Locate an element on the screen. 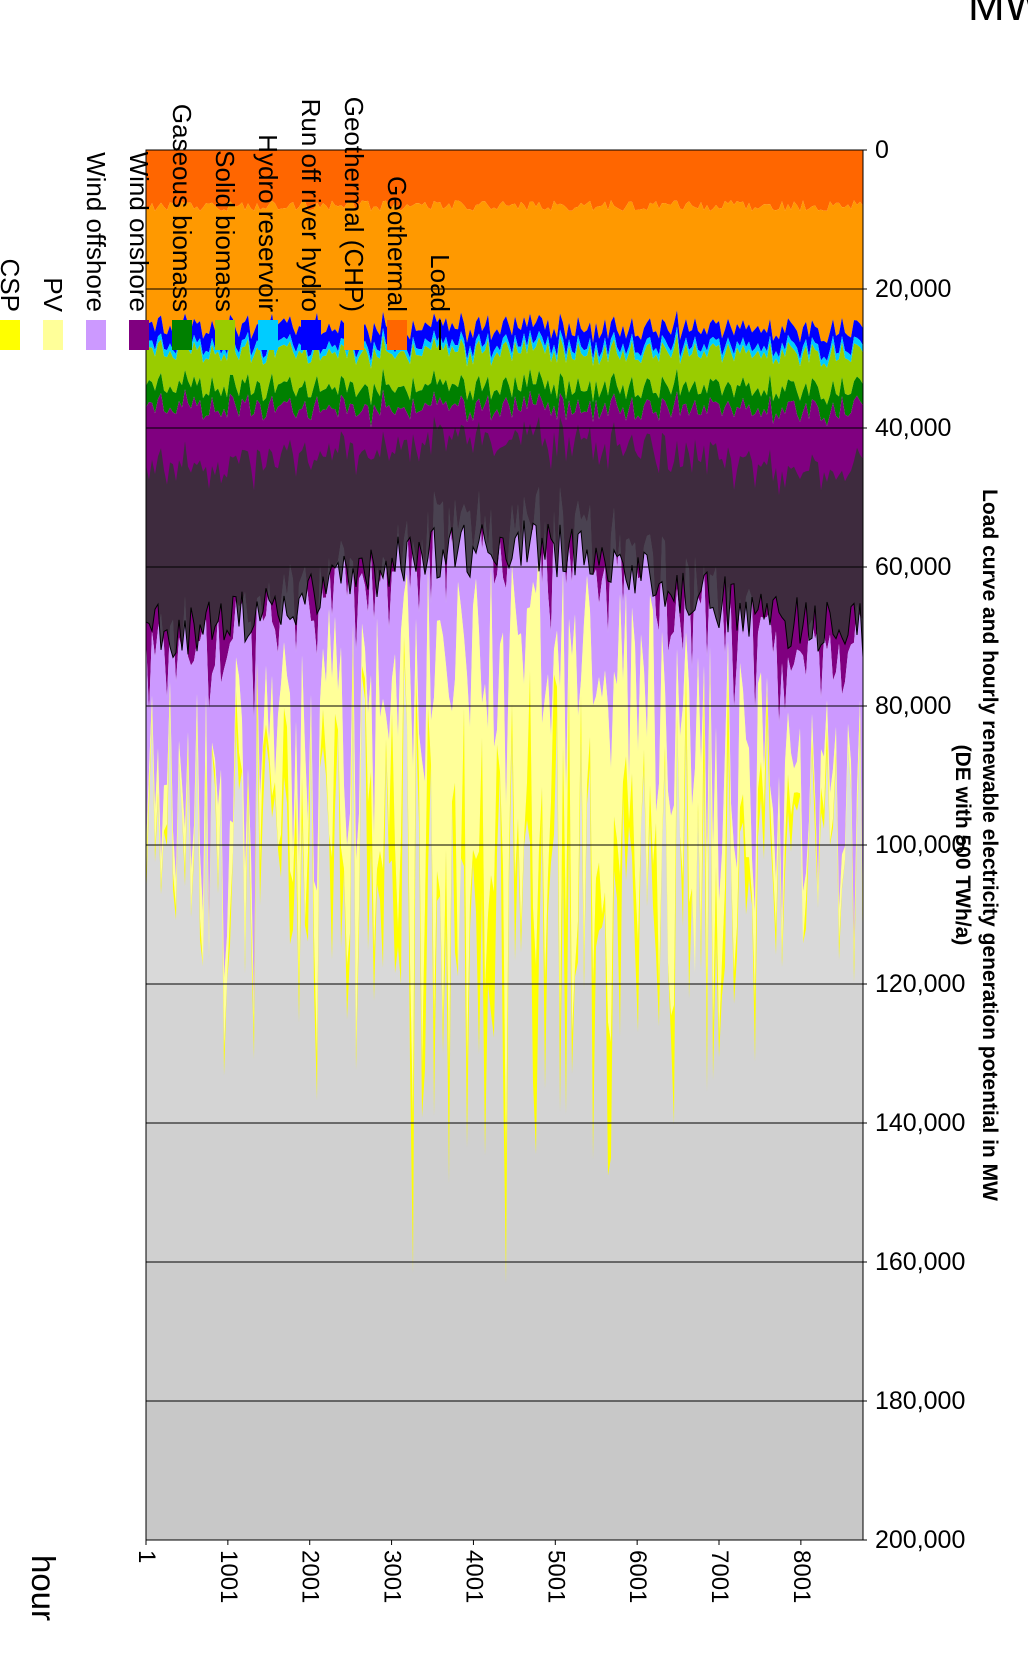  y-tick-label: 180,000 is located at coordinates (920, 1401).